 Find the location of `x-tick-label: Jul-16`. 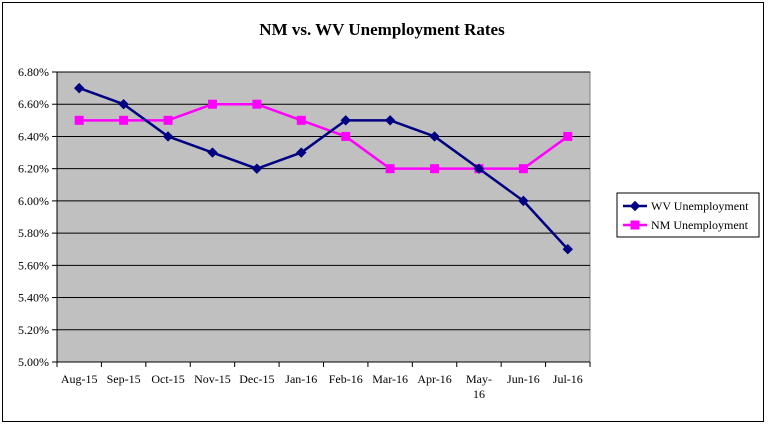

x-tick-label: Jul-16 is located at coordinates (568, 379).